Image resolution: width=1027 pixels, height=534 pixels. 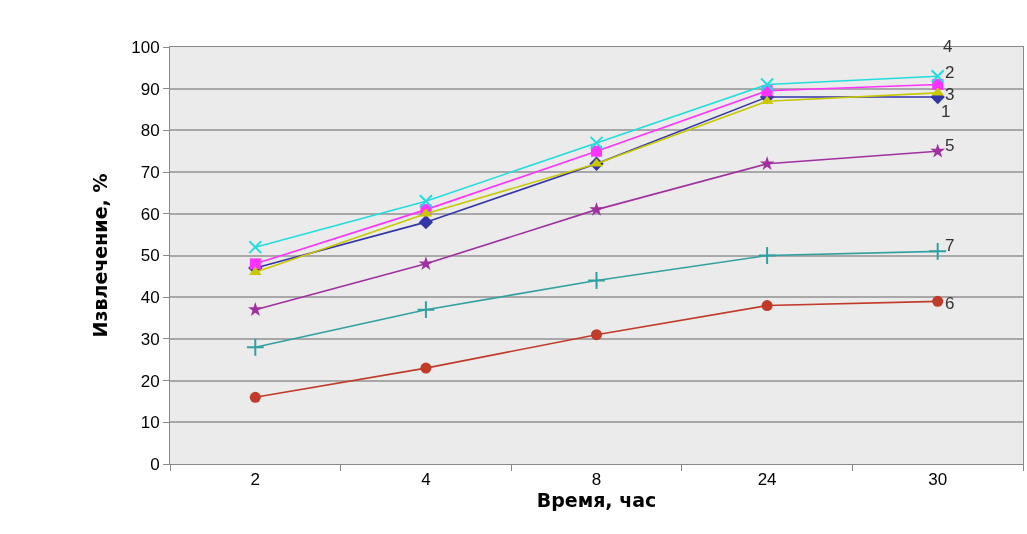 I want to click on y-tick-label: 50, so click(x=150, y=256).